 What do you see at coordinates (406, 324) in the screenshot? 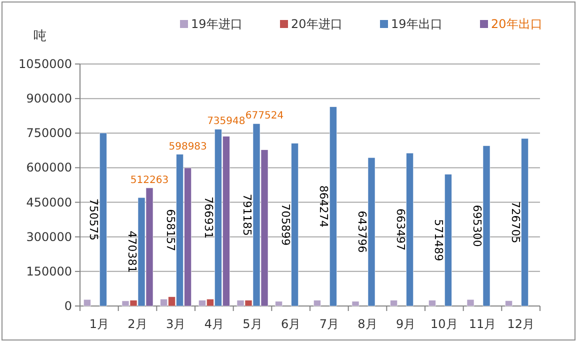
I see `x-tick-label: 9月` at bounding box center [406, 324].